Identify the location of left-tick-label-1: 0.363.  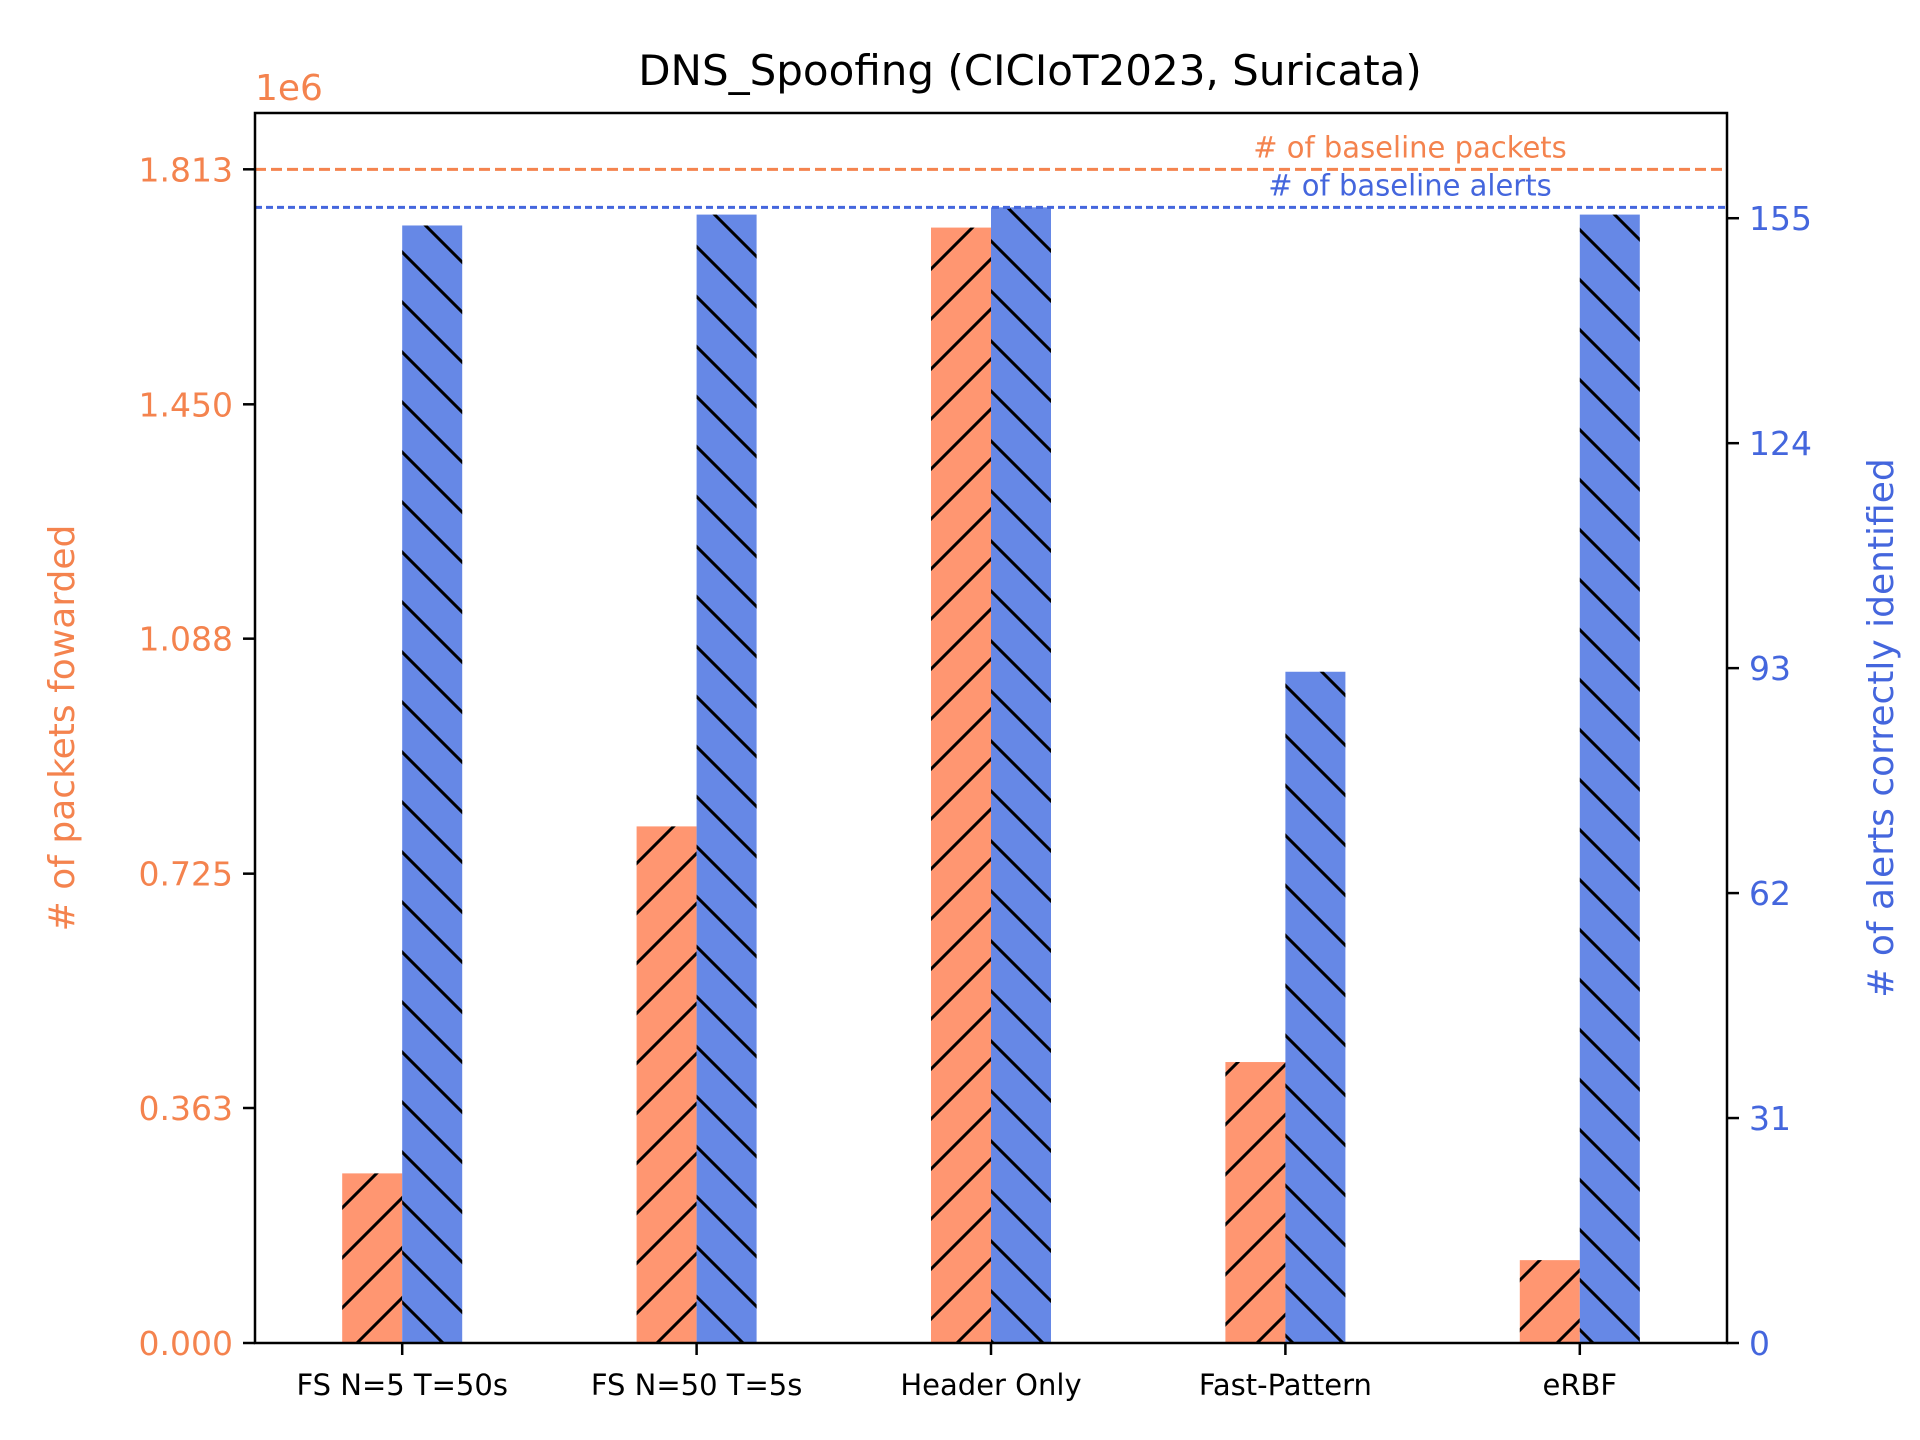
(186, 1108).